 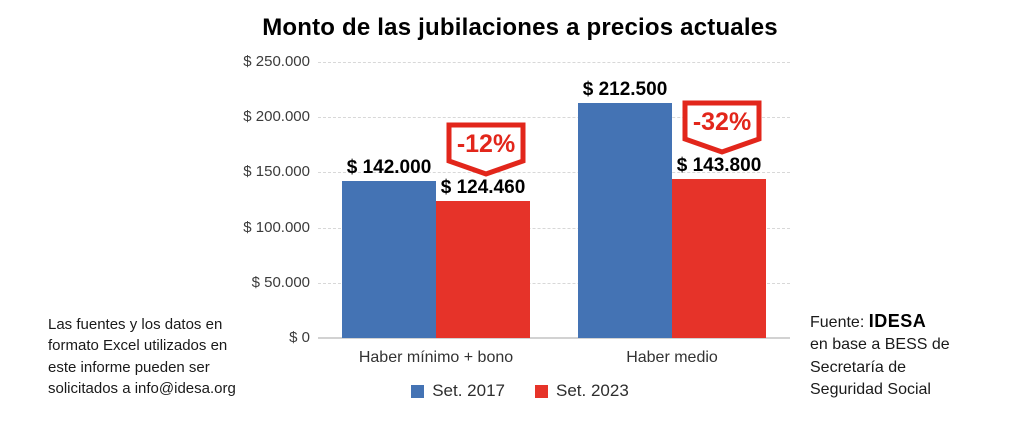 What do you see at coordinates (486, 144) in the screenshot?
I see `svg-text: -12%` at bounding box center [486, 144].